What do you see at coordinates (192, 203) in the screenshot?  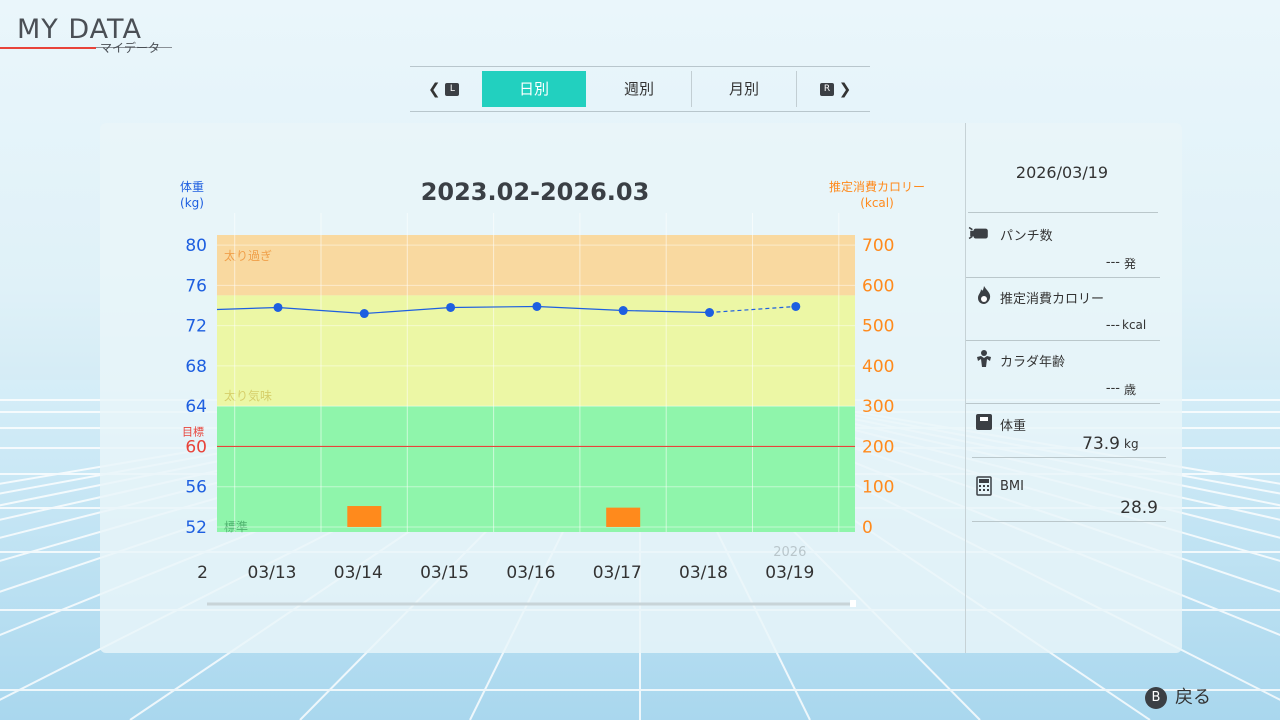 I see `y-left-unit: (kg)` at bounding box center [192, 203].